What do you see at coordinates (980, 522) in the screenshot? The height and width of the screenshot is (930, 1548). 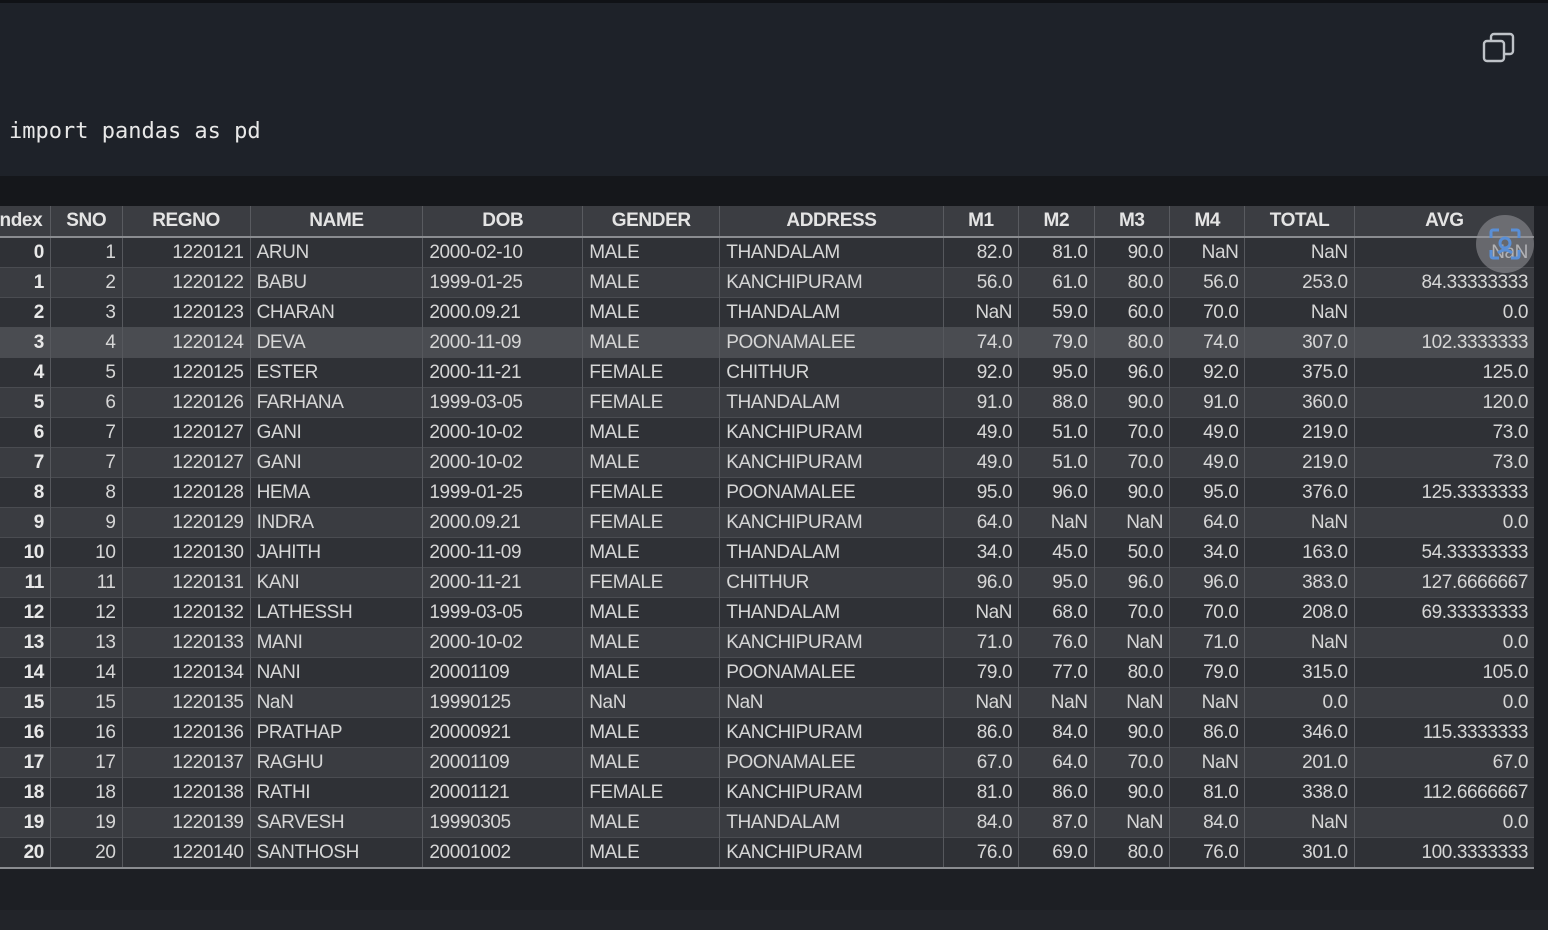 I see `table-cell: 64.0` at bounding box center [980, 522].